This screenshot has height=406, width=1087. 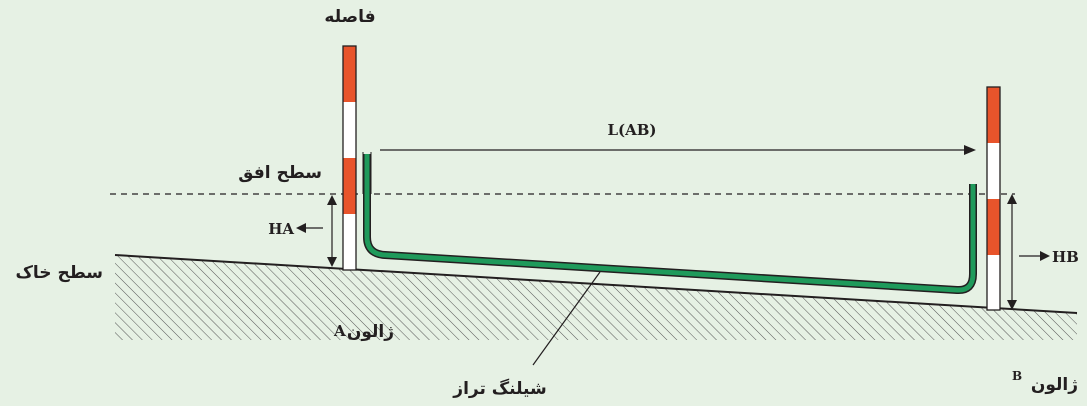 I want to click on ground-surface-label: سطح خاک, so click(x=60, y=273).